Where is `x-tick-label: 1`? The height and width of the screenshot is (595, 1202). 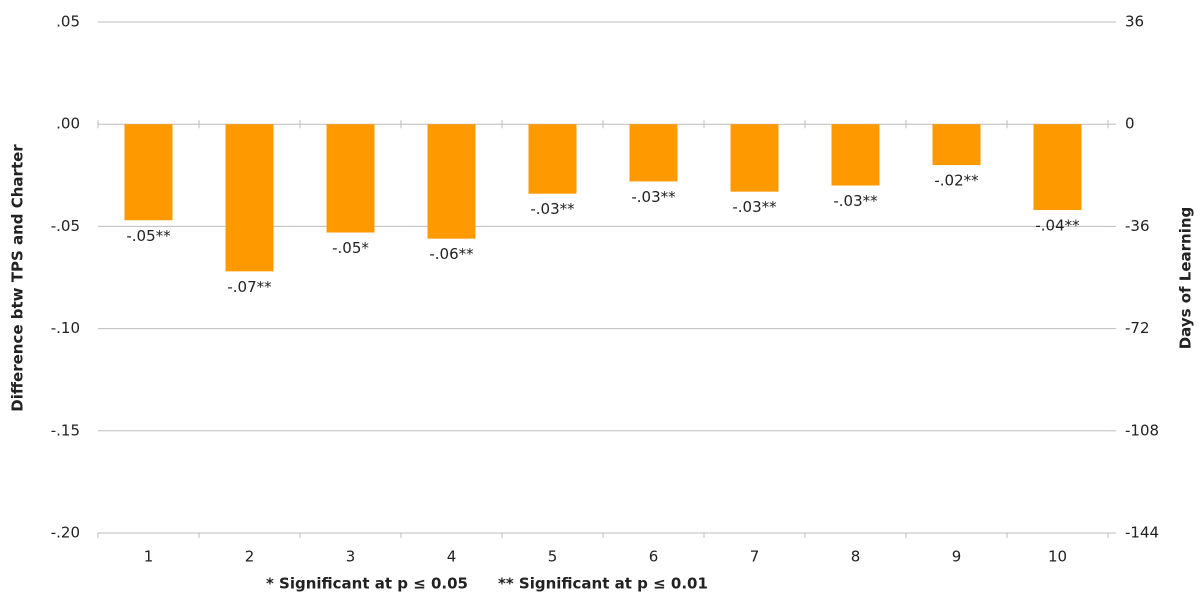 x-tick-label: 1 is located at coordinates (149, 557).